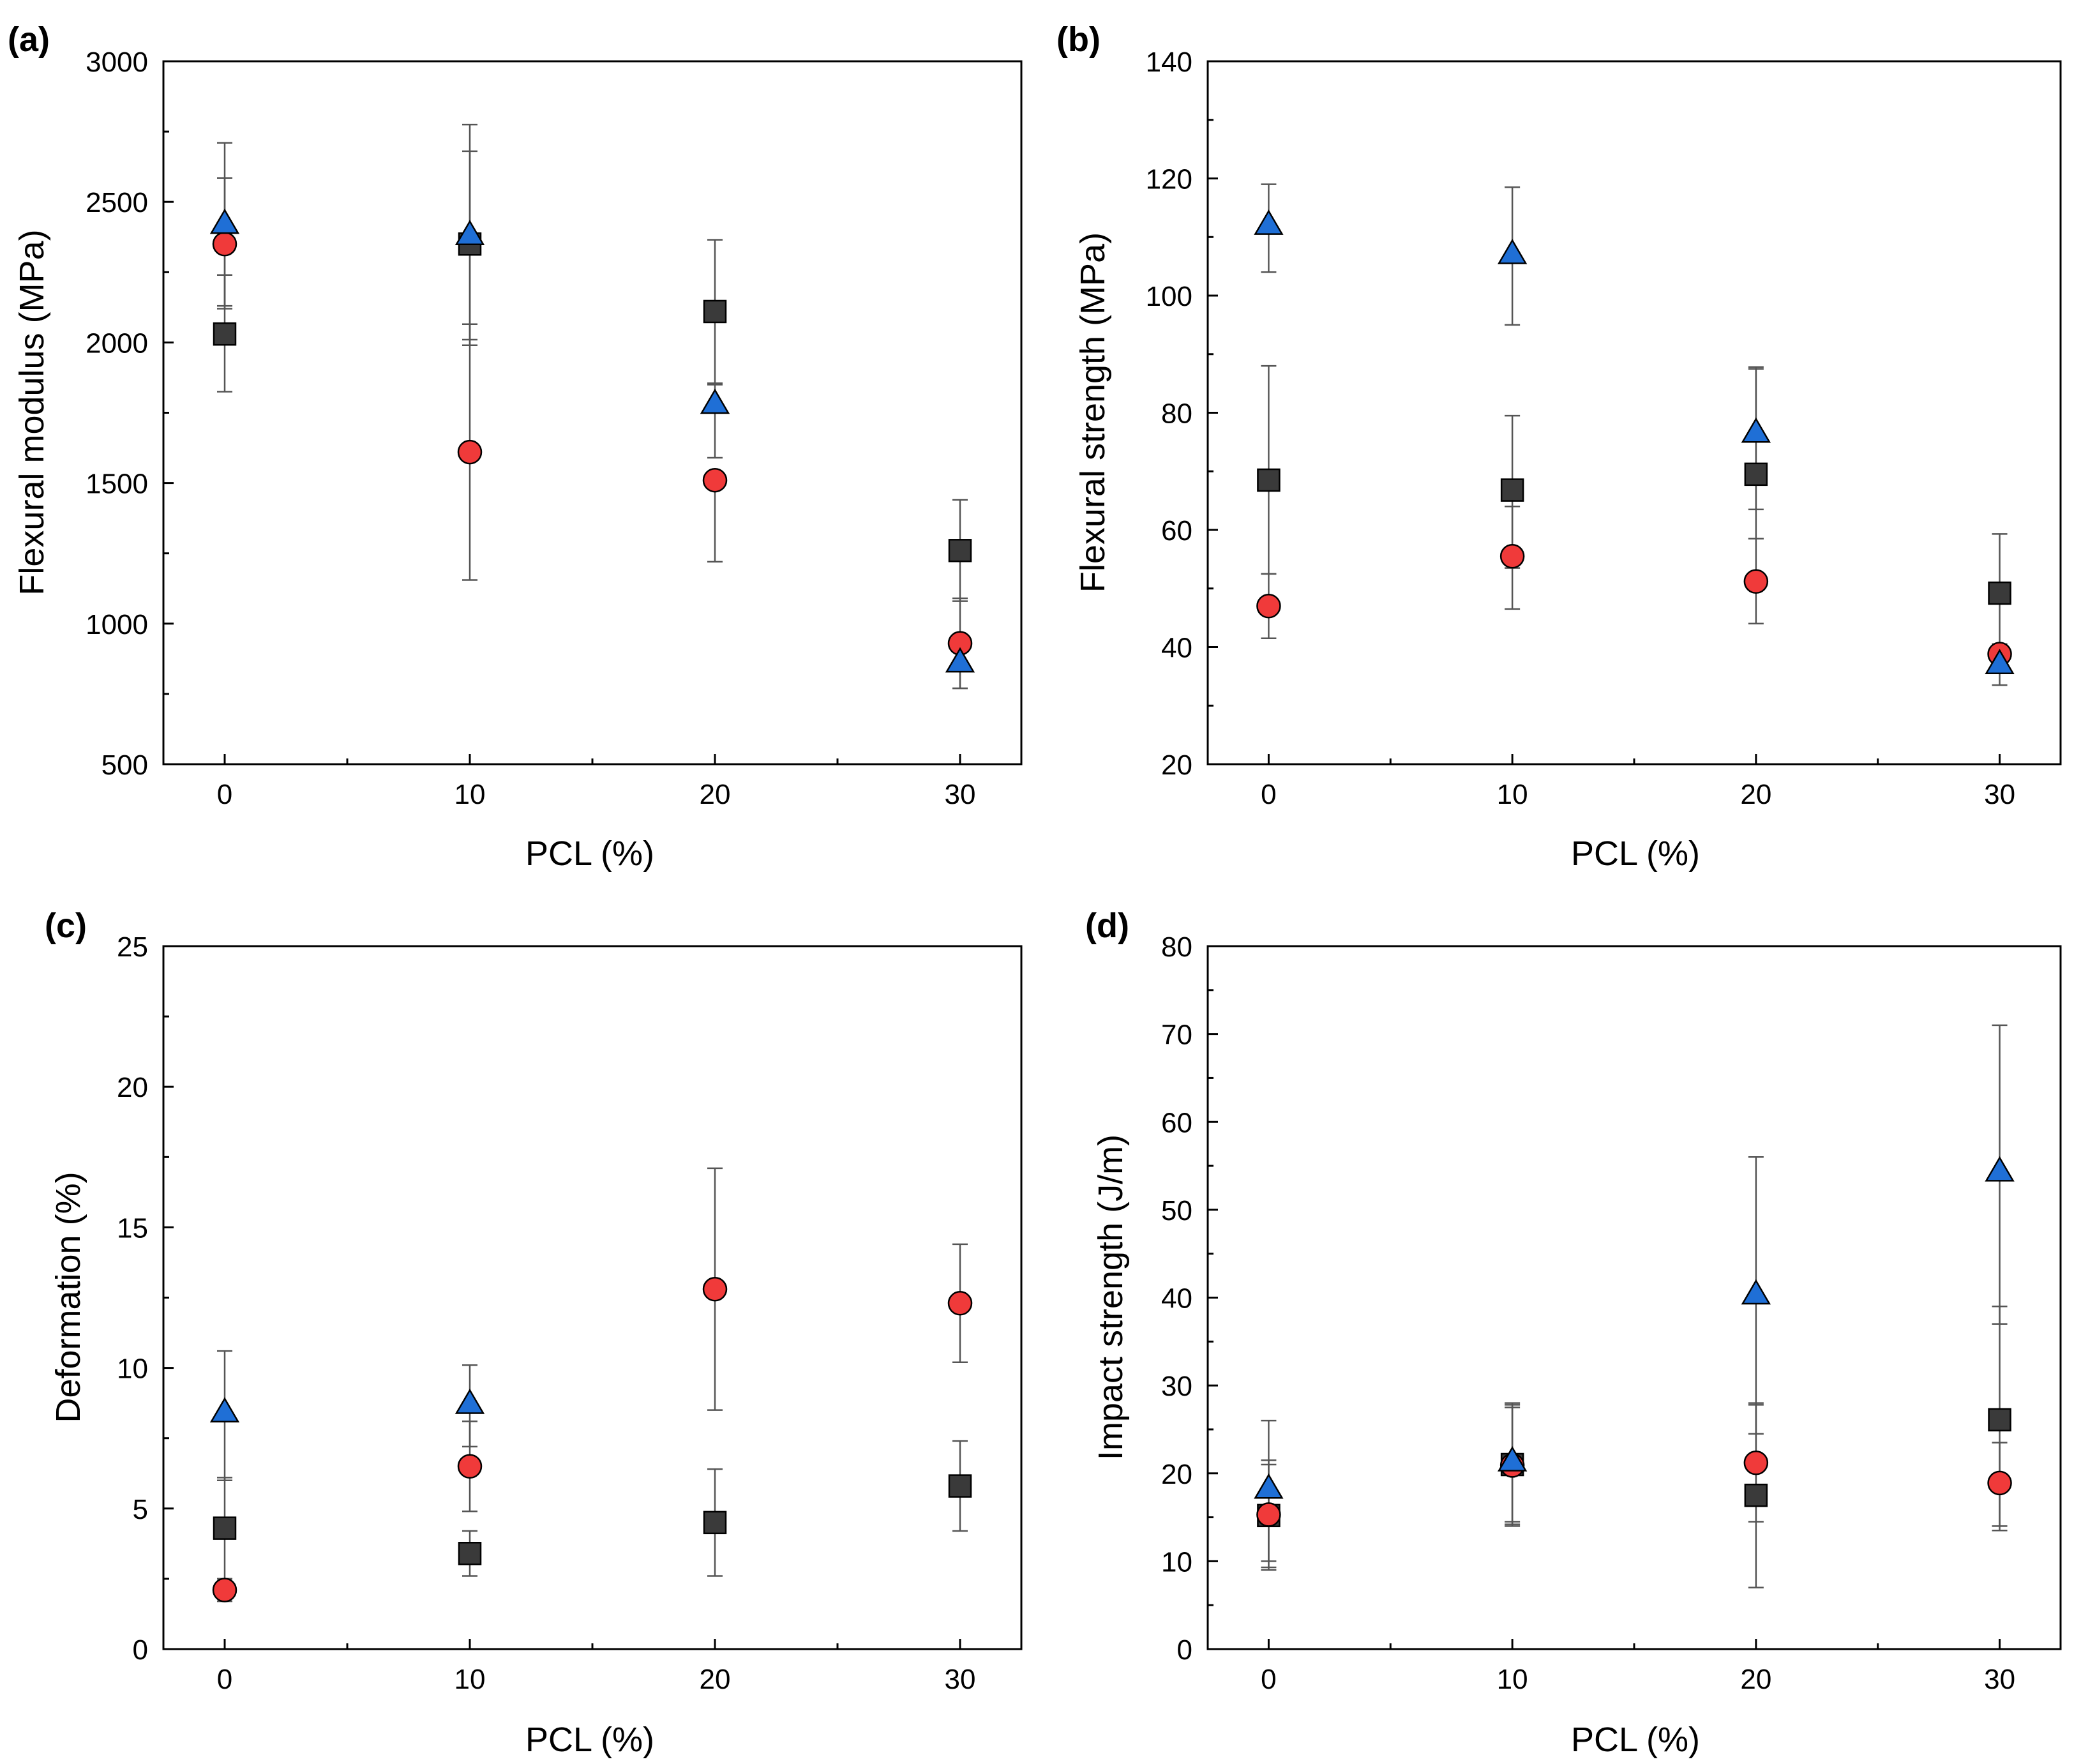 The image size is (2081, 1764). What do you see at coordinates (1093, 412) in the screenshot?
I see `panel-b-y-axis-label: Flexural strength (MPa)` at bounding box center [1093, 412].